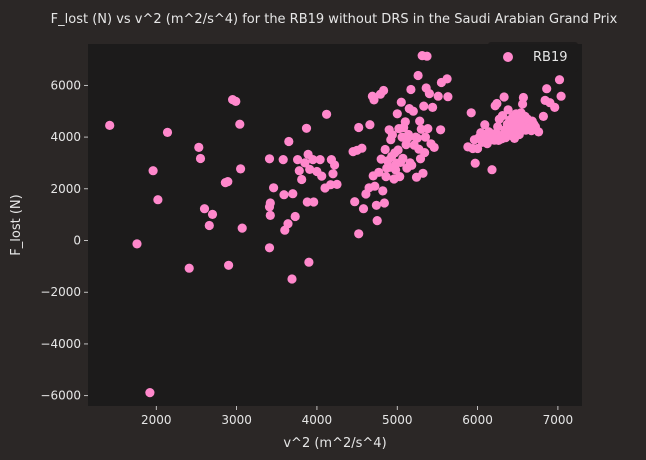 The width and height of the screenshot is (646, 460). I want to click on y-tick-label: −4000, so click(60, 344).